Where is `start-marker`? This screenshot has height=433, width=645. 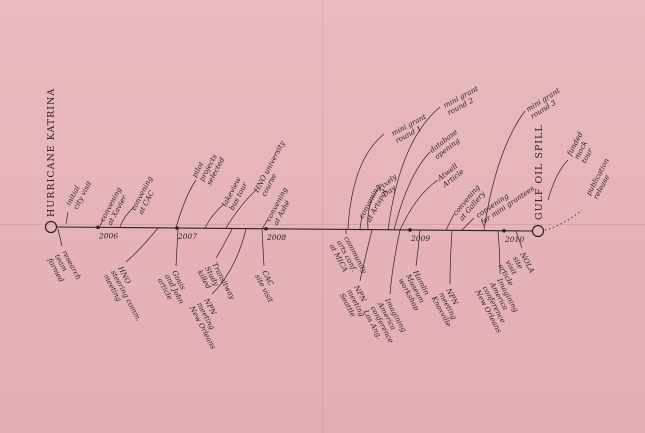 start-marker is located at coordinates (51, 227).